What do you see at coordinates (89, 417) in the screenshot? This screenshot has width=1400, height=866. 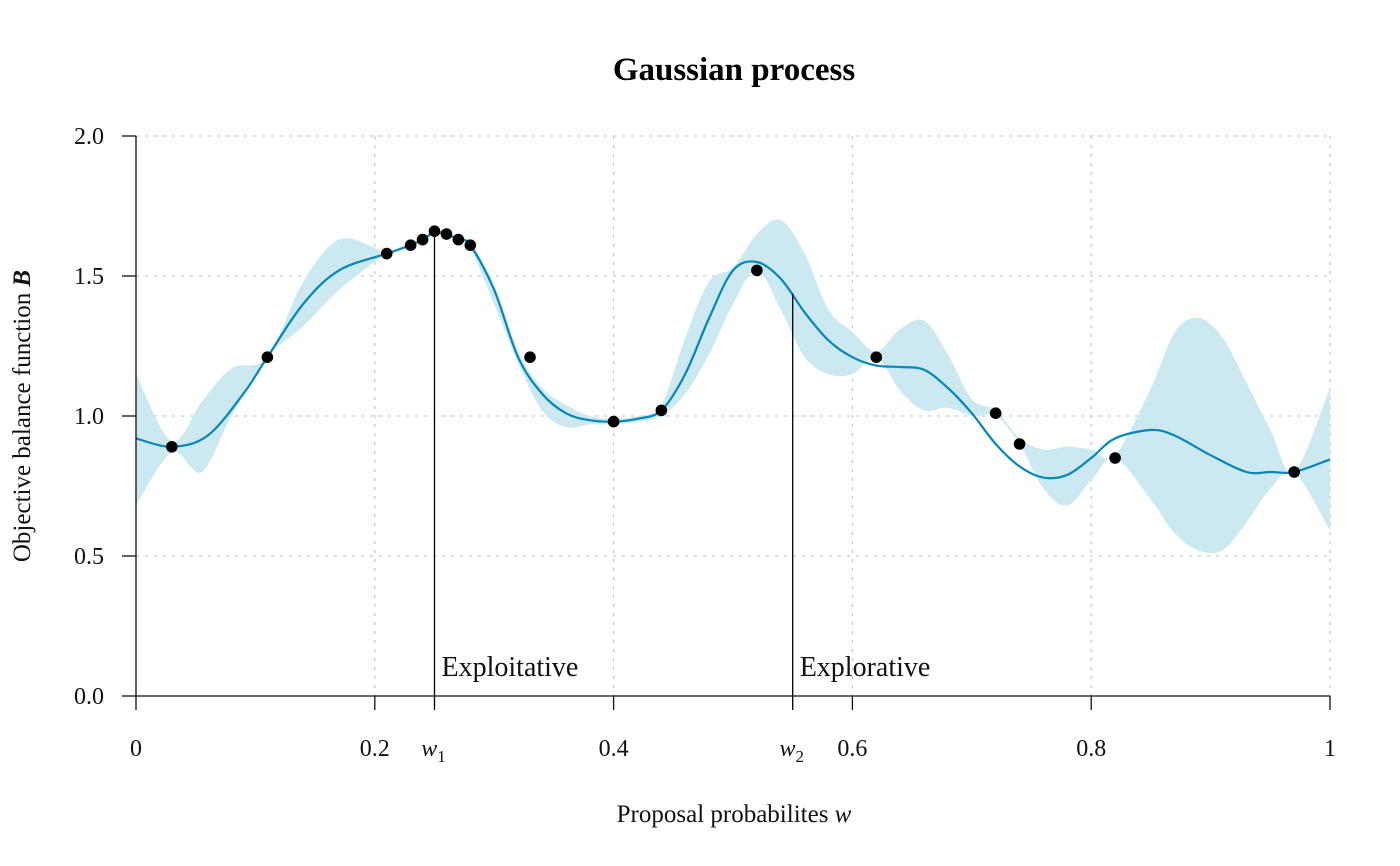 I see `y-tick-label: 1.0` at bounding box center [89, 417].